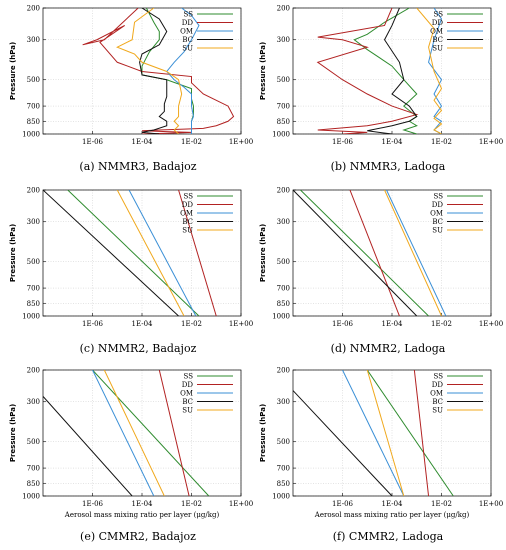 Image resolution: width=506 pixels, height=550 pixels. I want to click on panel-caption: (a) NMMR3, Badajoz, so click(137, 166).